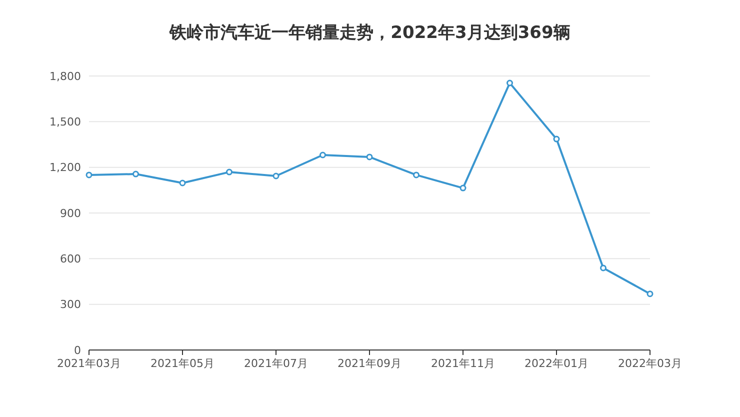 This screenshot has height=417, width=740. What do you see at coordinates (70, 305) in the screenshot?
I see `y-tick-label: 300` at bounding box center [70, 305].